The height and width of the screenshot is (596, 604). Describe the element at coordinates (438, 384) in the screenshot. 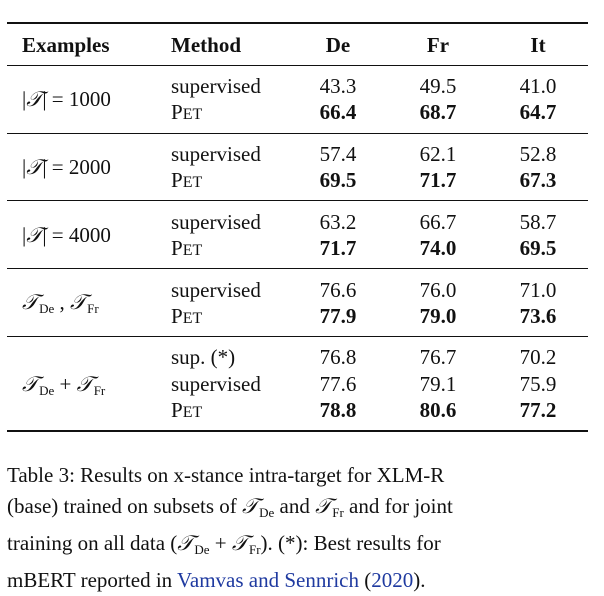

I see `value-fr: 79.1` at that location.